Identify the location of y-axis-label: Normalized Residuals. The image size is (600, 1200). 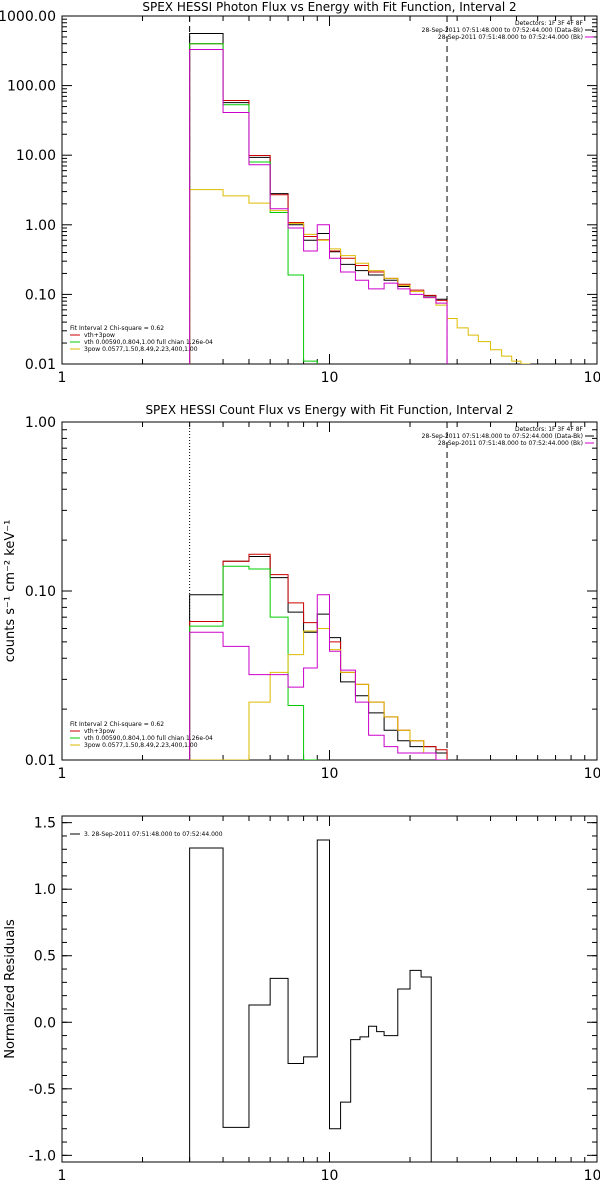
(10, 989).